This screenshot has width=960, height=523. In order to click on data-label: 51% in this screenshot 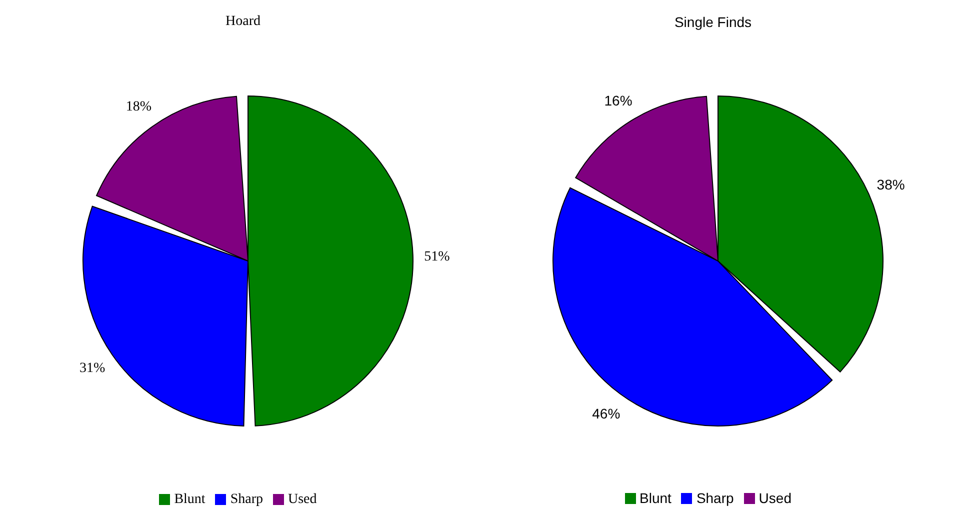, I will do `click(437, 256)`.